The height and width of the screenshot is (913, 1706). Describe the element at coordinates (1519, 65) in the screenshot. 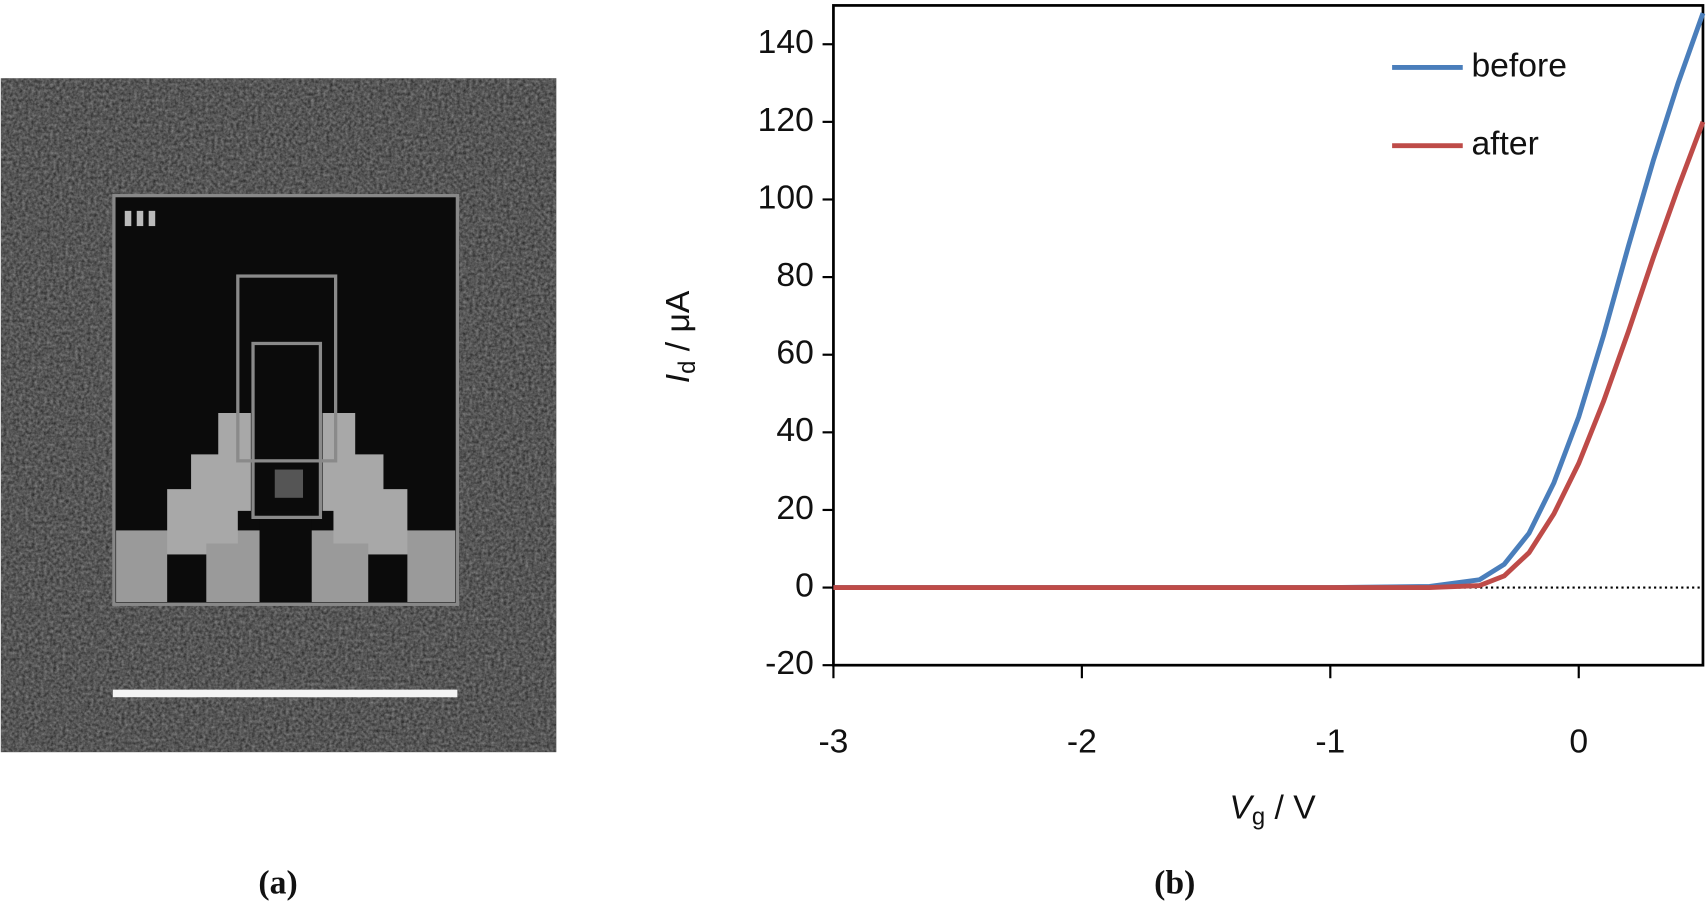

I see `legend-label: before` at that location.